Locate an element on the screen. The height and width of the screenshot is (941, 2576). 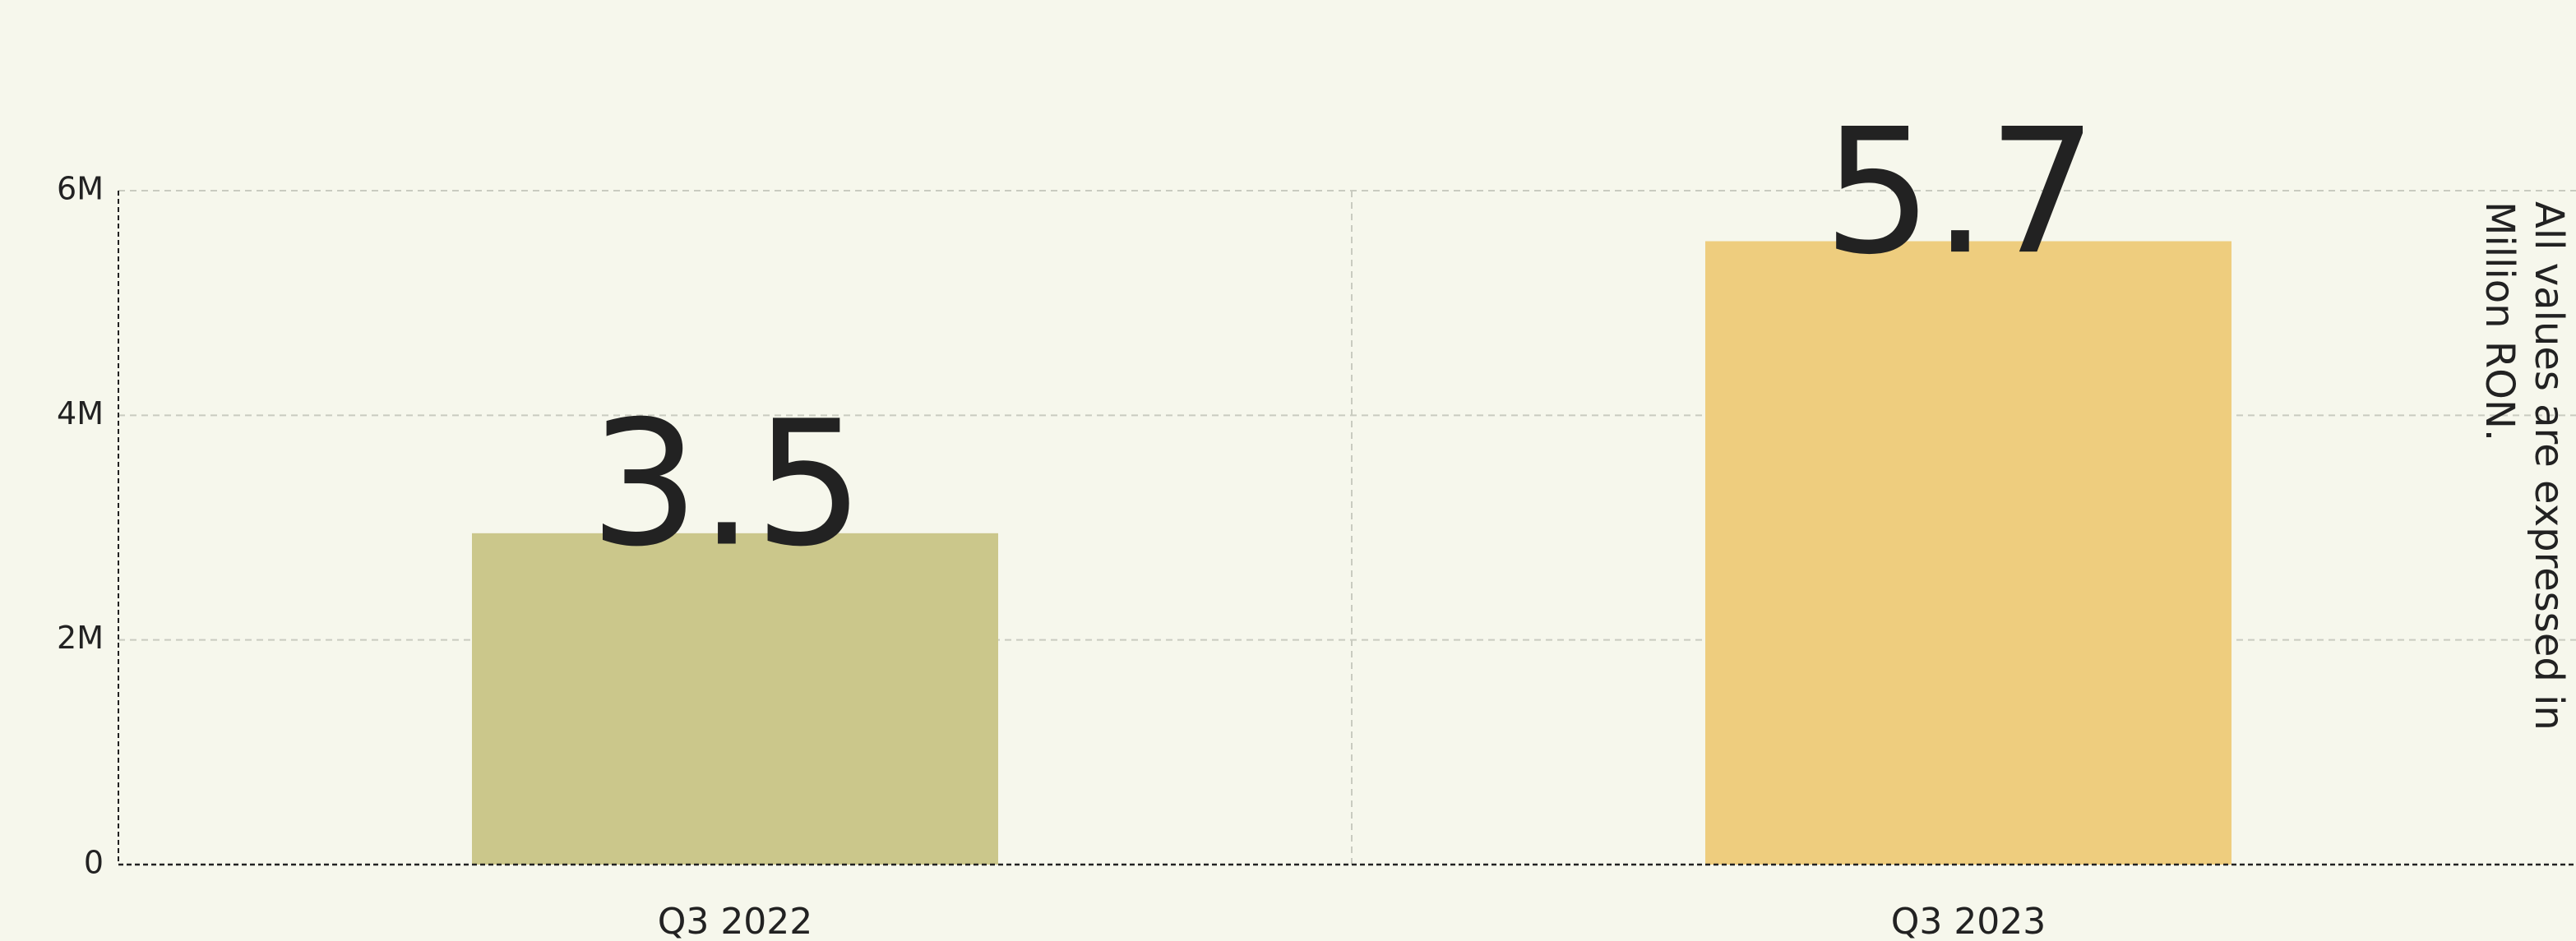
y-tick-label: 6M is located at coordinates (80, 189).